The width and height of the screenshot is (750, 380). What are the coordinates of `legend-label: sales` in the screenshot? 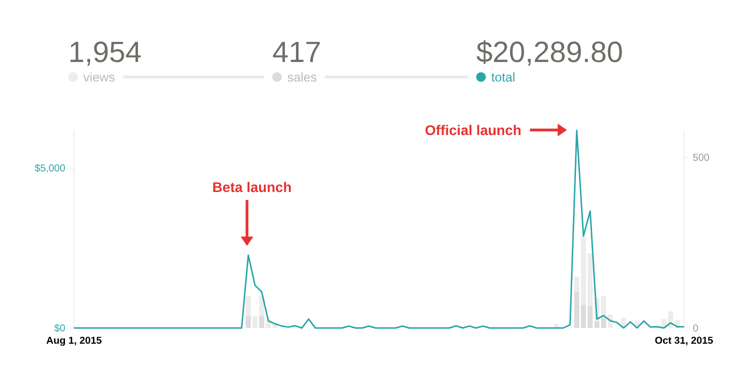 It's located at (302, 77).